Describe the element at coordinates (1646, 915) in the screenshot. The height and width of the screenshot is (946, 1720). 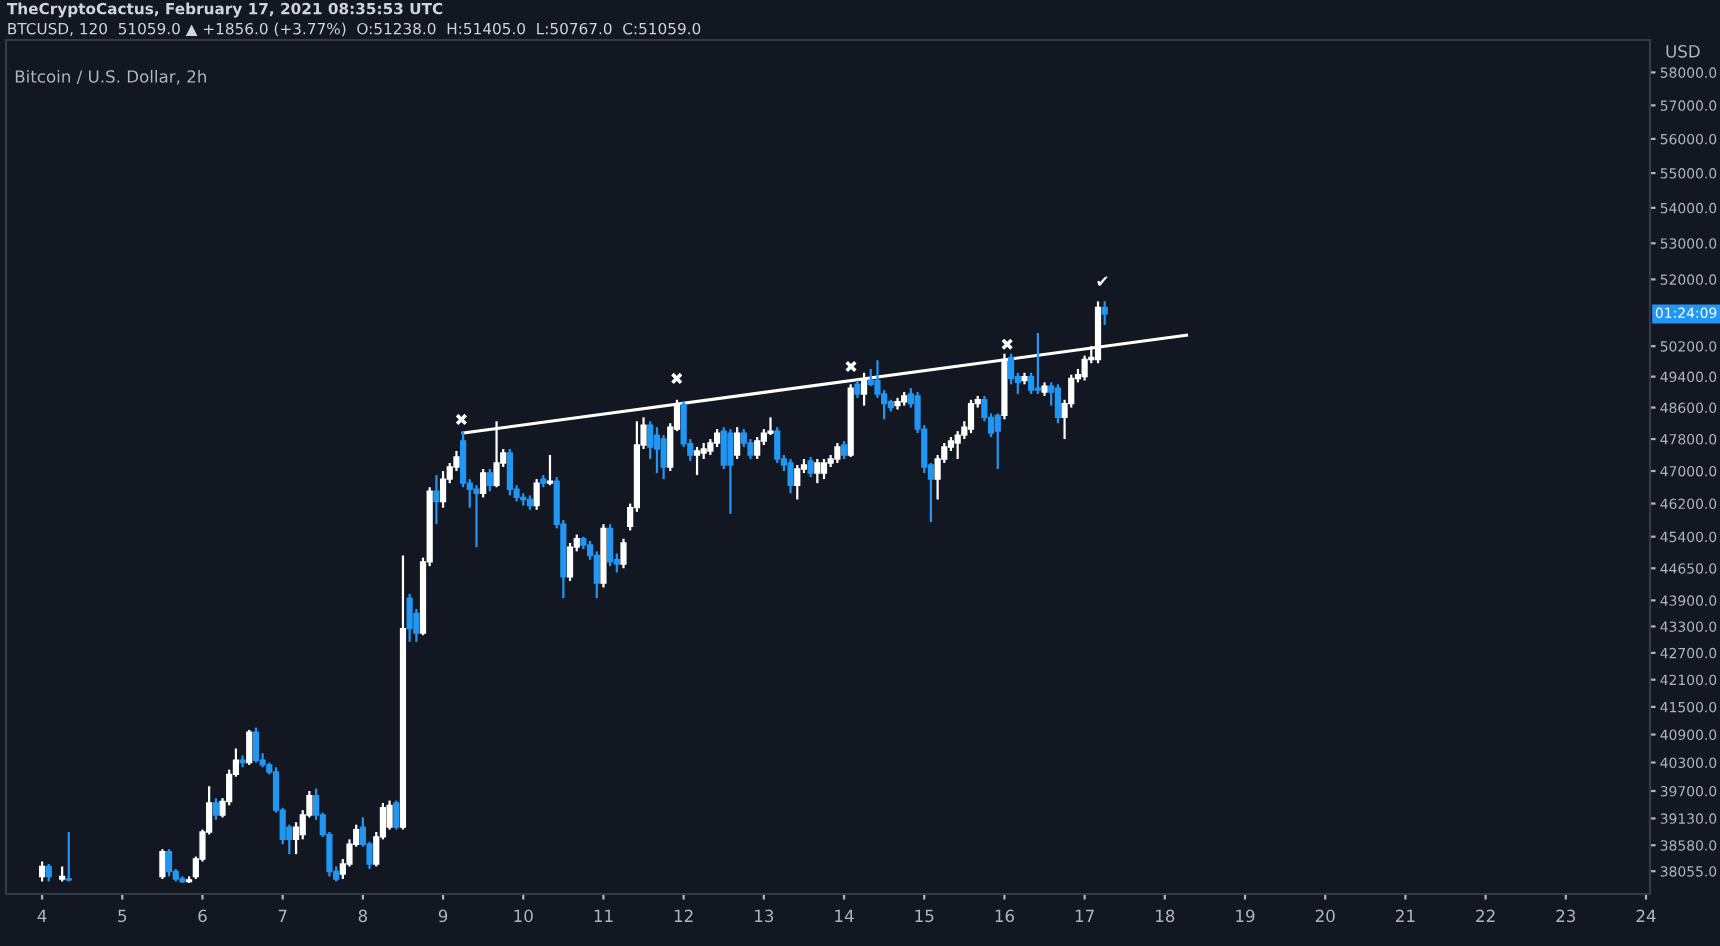
I see `x-tick-label: 24` at that location.